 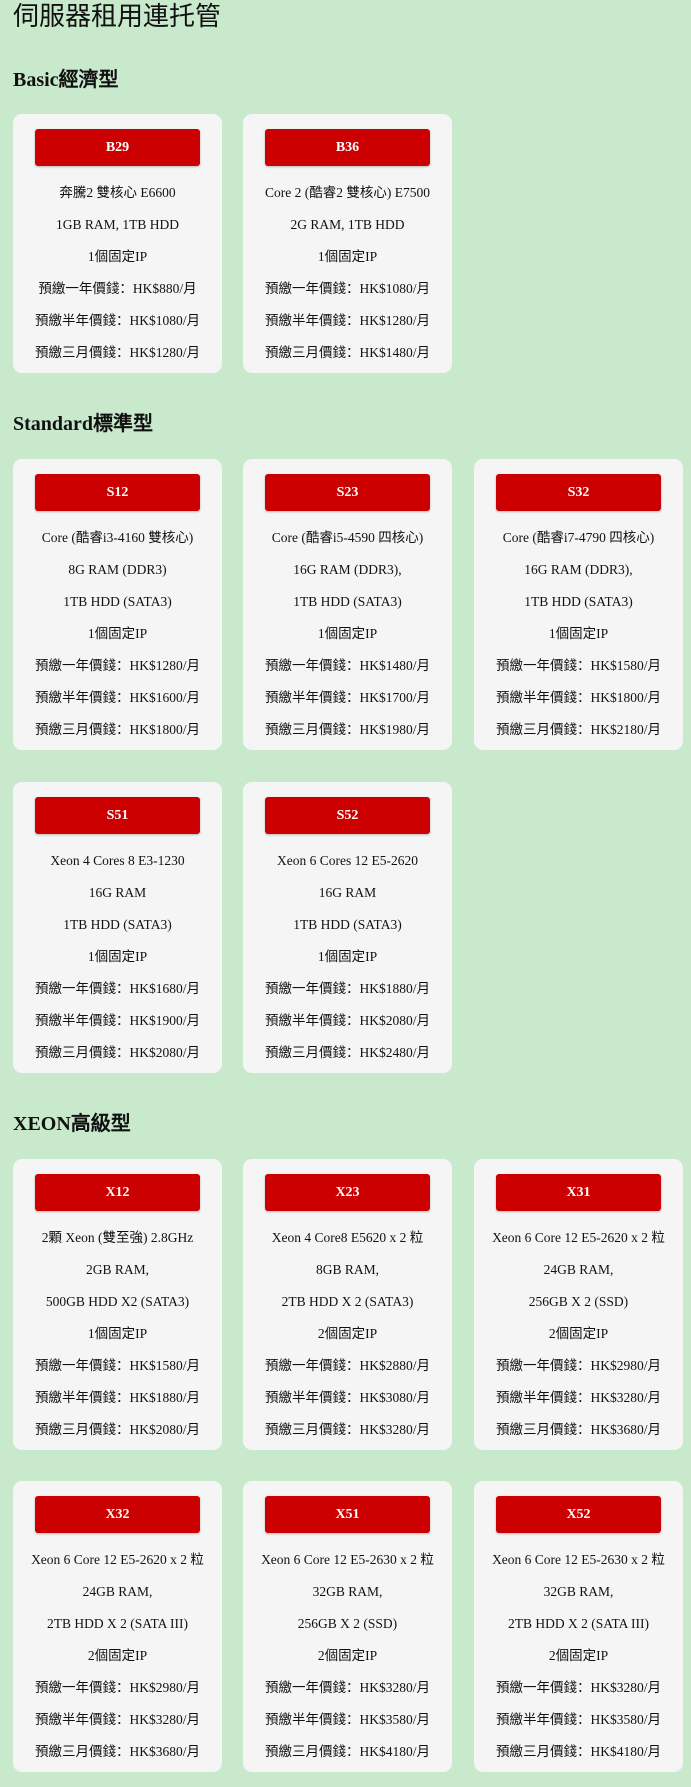 What do you see at coordinates (347, 815) in the screenshot?
I see `plan-button: S52` at bounding box center [347, 815].